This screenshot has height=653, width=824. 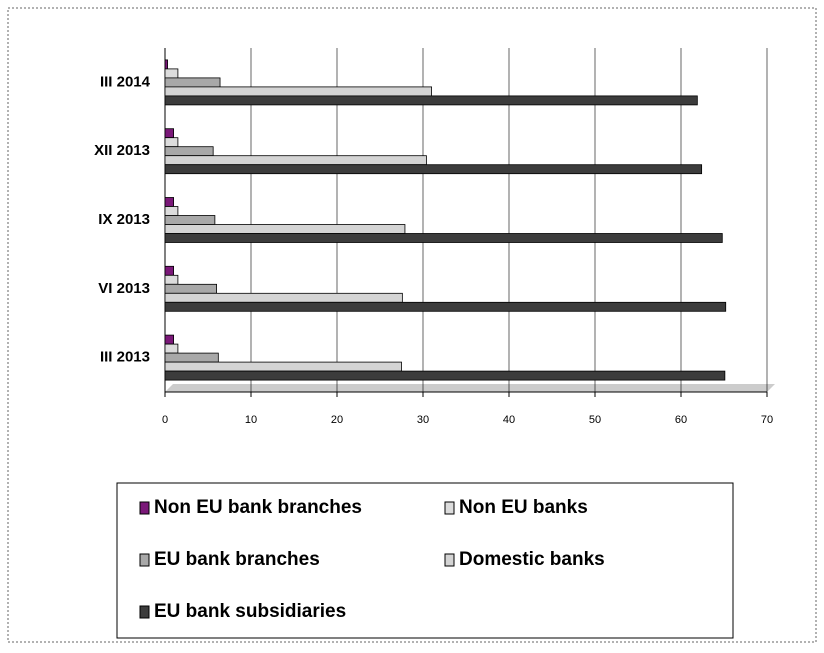 I want to click on y-tick-label: III 2014, so click(x=125, y=81).